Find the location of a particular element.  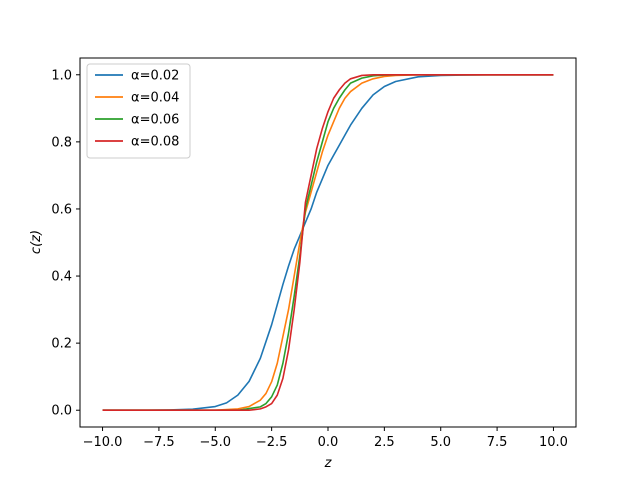

x-tick-label: 7.5 is located at coordinates (497, 442).